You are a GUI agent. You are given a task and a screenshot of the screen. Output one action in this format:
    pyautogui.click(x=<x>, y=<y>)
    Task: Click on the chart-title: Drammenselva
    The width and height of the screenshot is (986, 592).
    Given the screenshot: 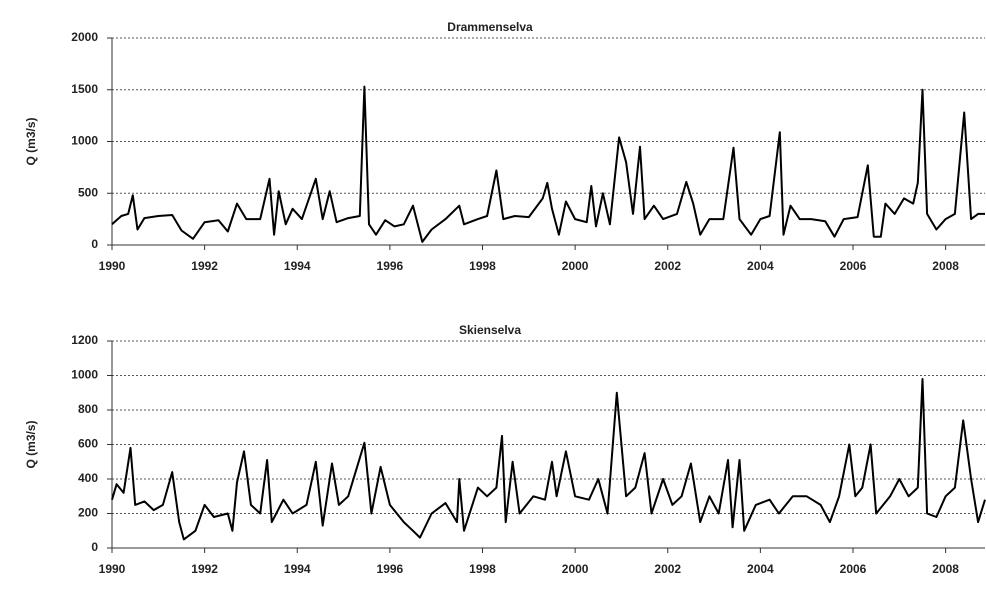 What is the action you would take?
    pyautogui.click(x=490, y=27)
    